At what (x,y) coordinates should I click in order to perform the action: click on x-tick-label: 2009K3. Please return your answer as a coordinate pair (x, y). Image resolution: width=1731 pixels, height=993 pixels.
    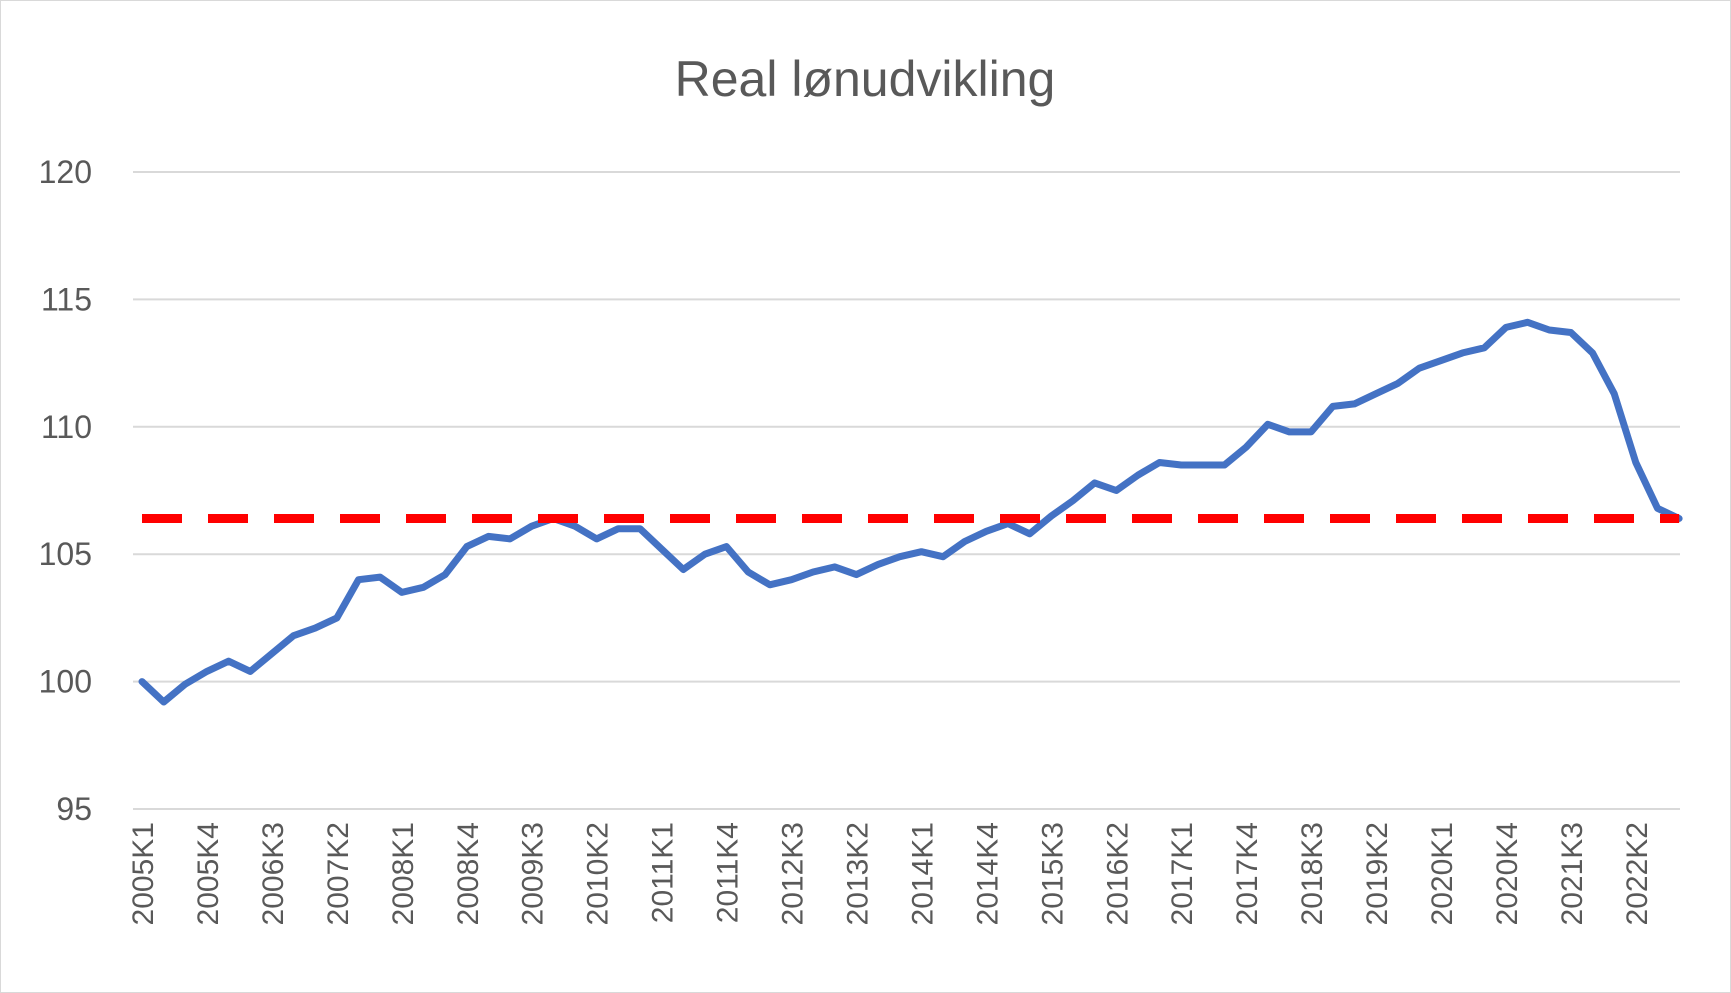
    Looking at the image, I should click on (533, 873).